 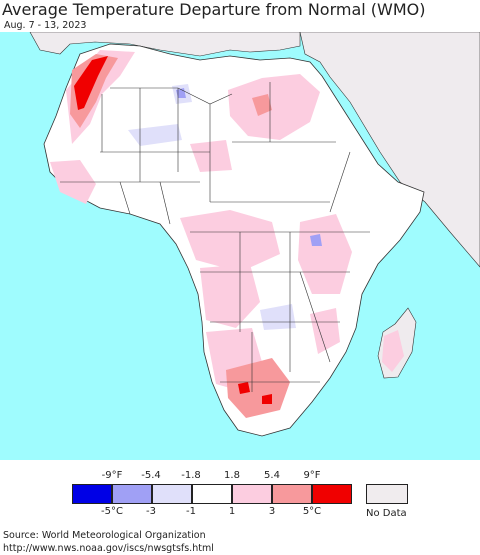 What do you see at coordinates (387, 494) in the screenshot?
I see `no-data-swatch` at bounding box center [387, 494].